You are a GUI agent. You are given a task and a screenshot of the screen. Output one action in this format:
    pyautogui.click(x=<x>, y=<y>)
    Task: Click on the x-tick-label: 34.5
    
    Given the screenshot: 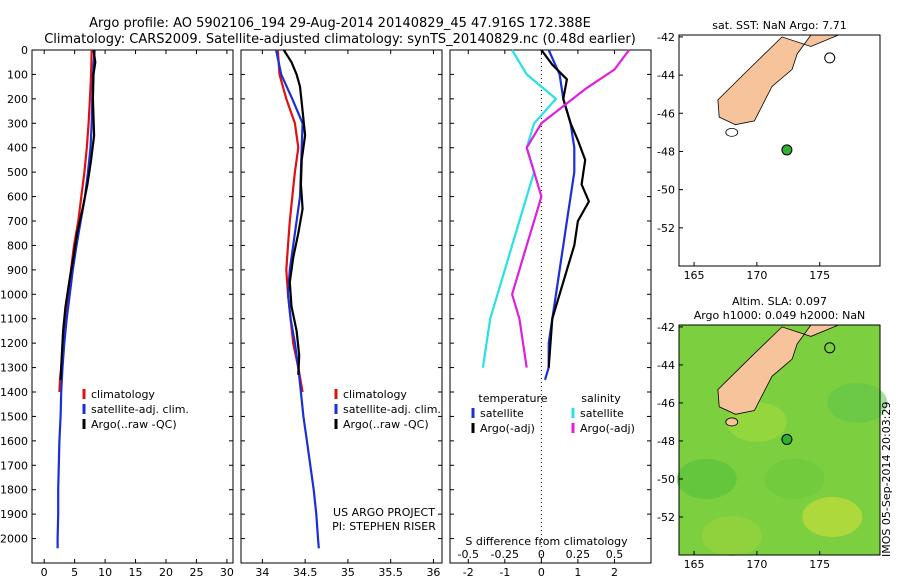 What is the action you would take?
    pyautogui.click(x=305, y=572)
    